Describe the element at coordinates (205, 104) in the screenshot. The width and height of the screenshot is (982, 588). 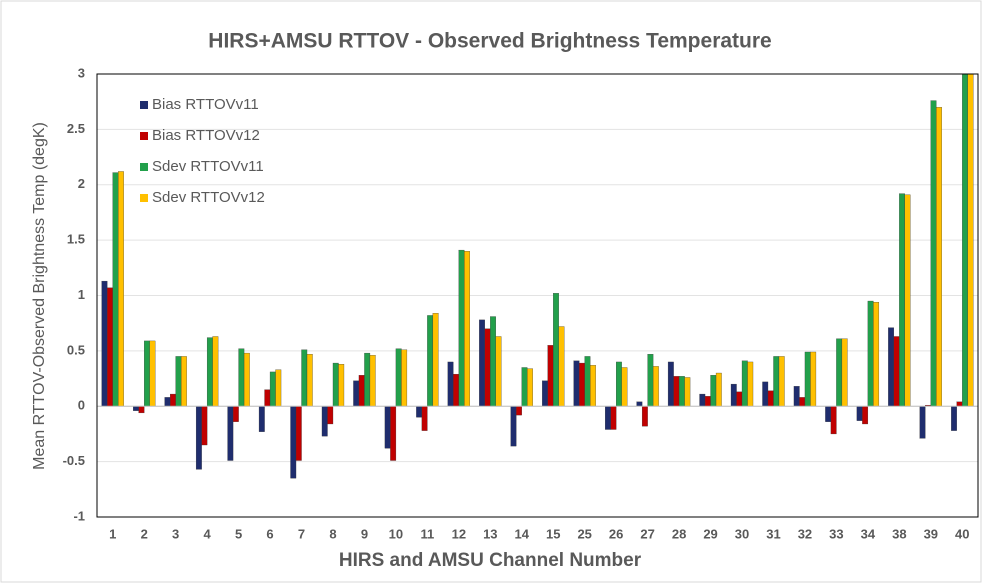
I see `legend-label: Bias RTTOVv11` at that location.